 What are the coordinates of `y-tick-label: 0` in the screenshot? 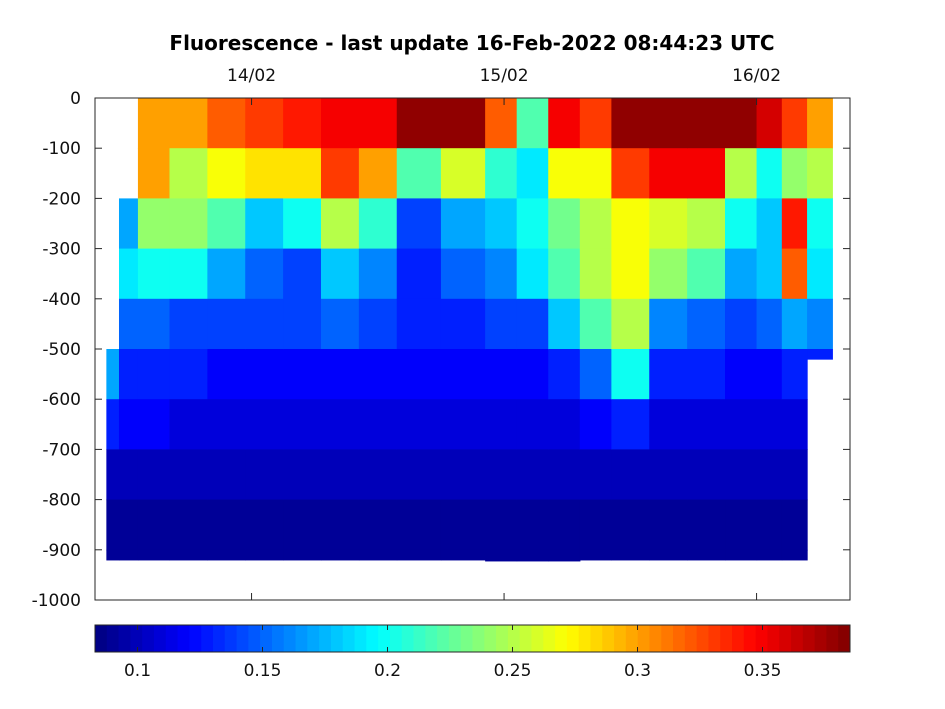 It's located at (75, 99).